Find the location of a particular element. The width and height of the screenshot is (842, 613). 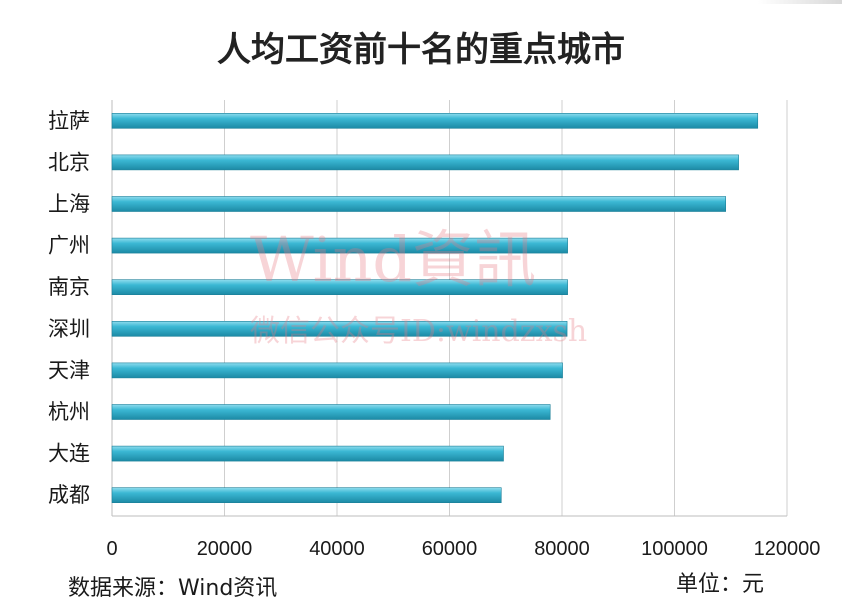

x-tick-label: 20000 is located at coordinates (225, 549).